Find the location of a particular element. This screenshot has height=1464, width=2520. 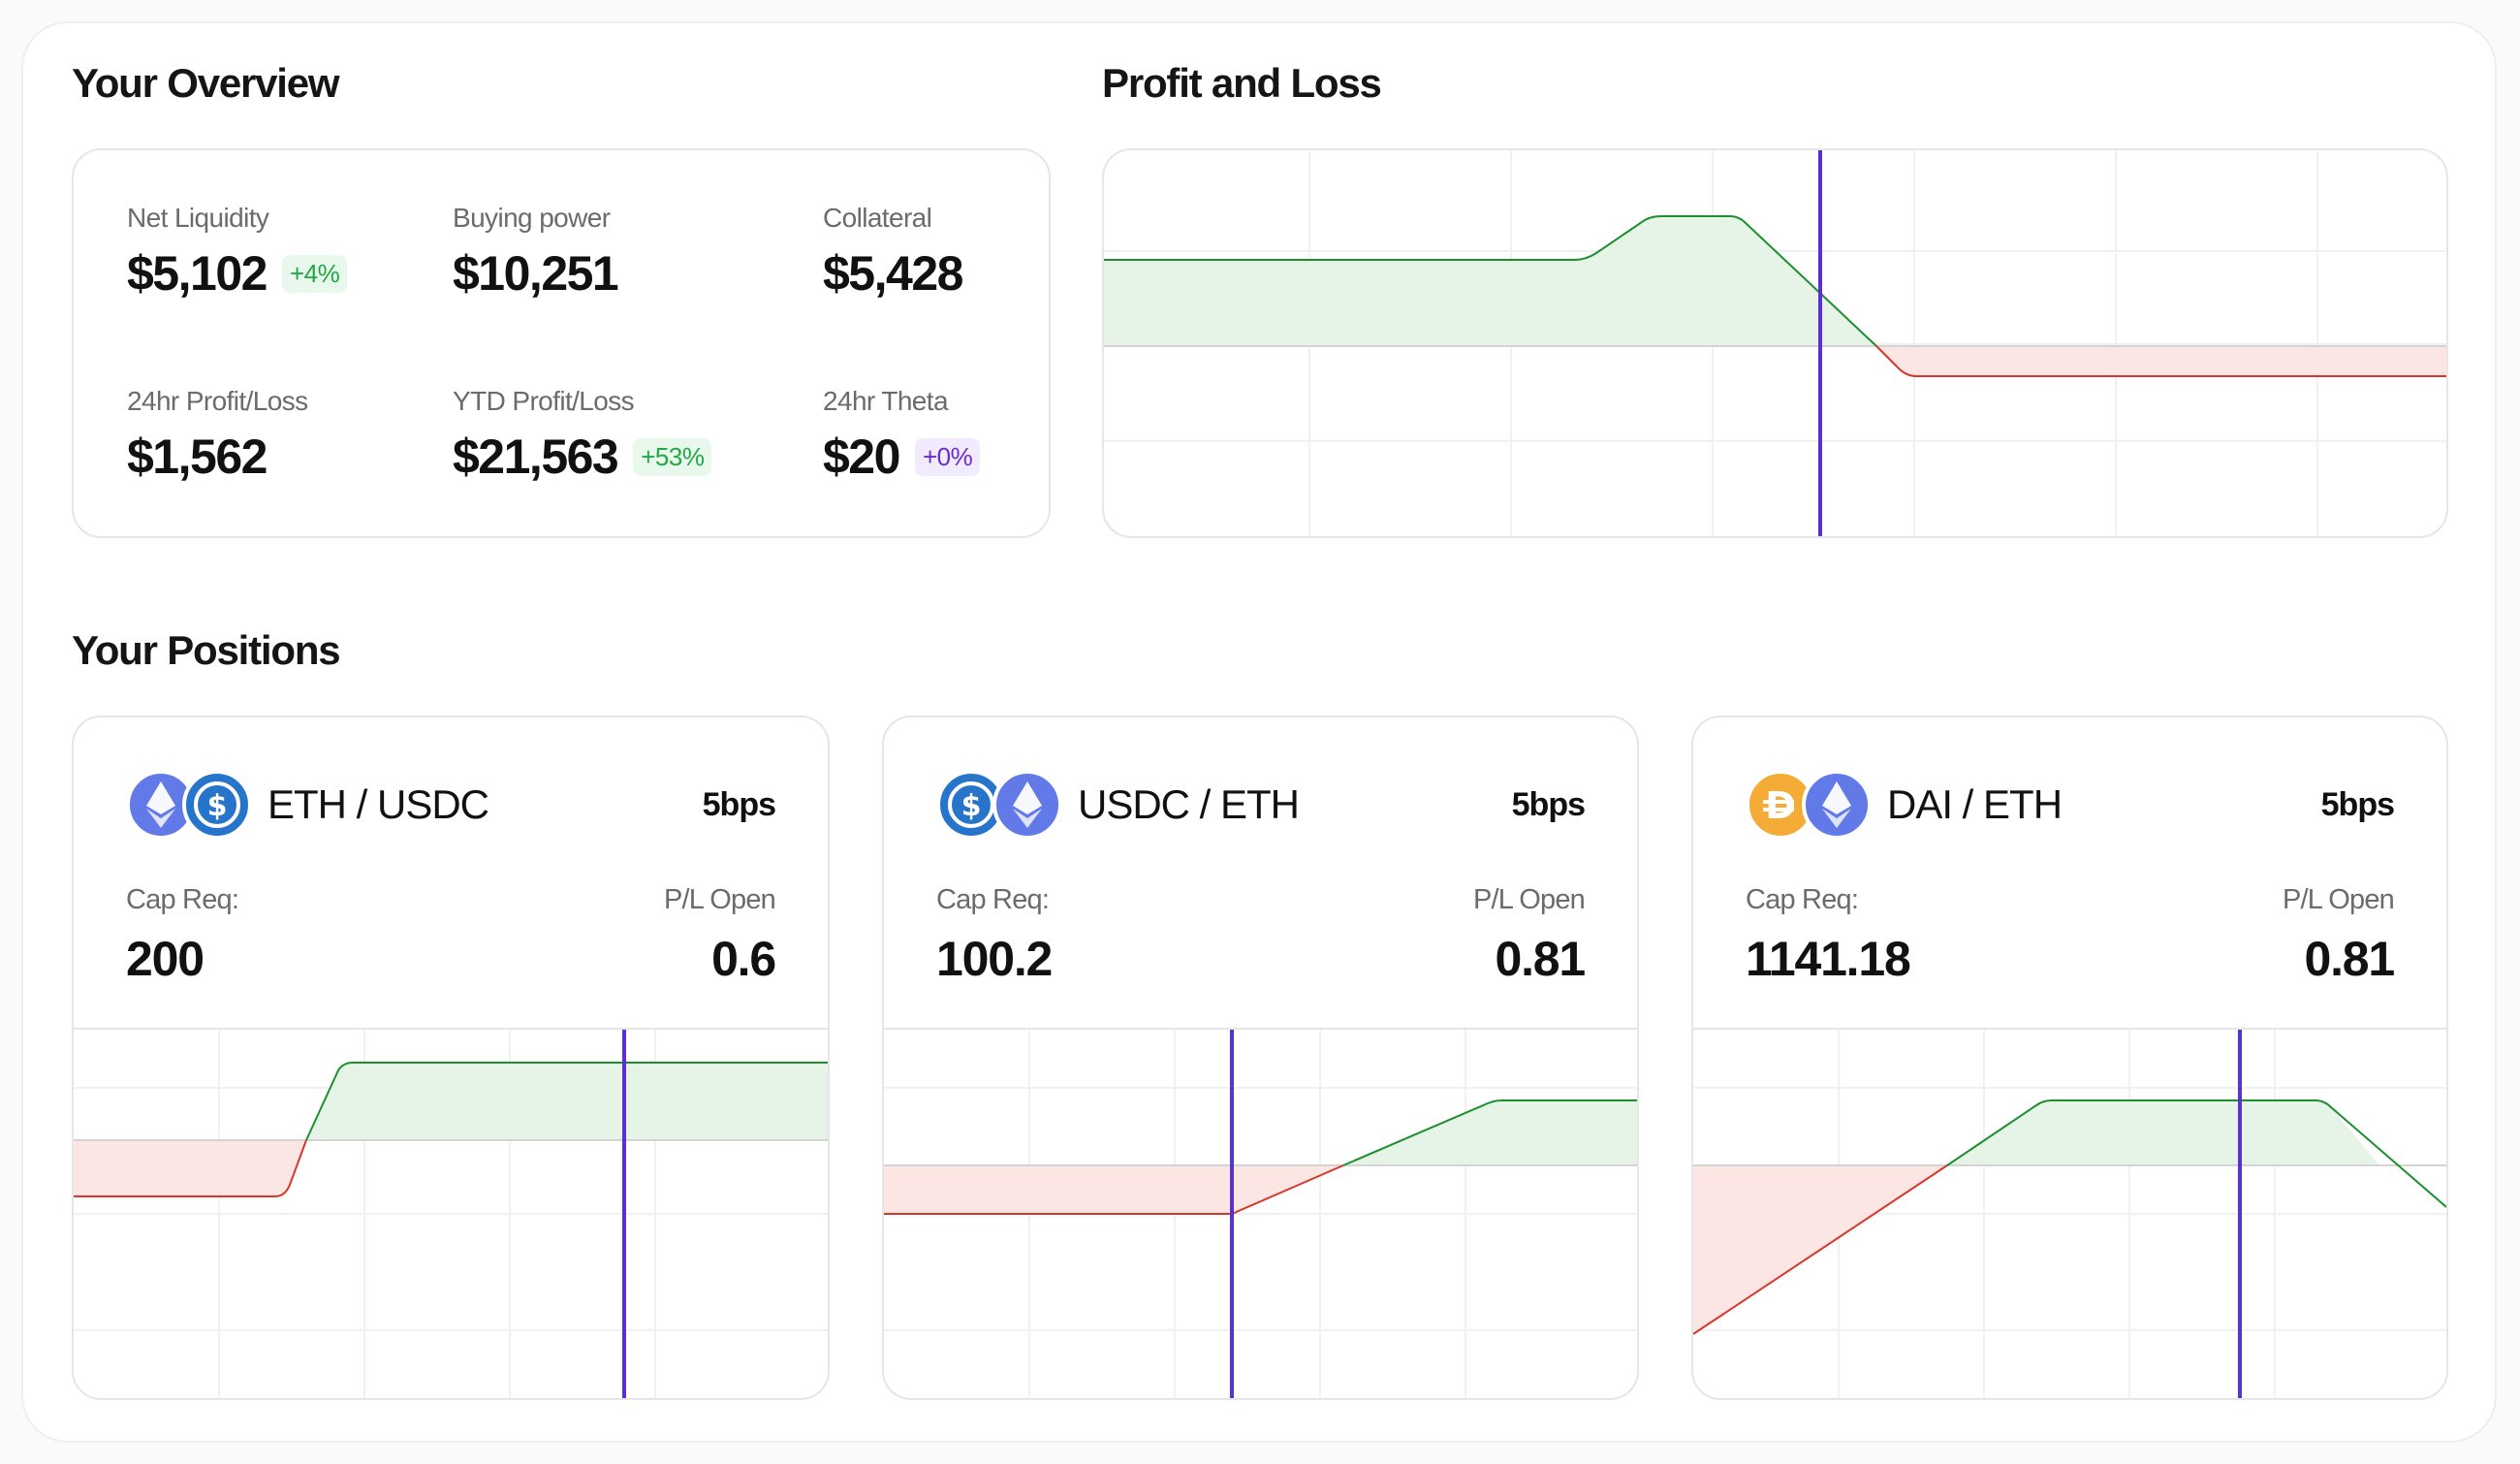

pnl-chart-card is located at coordinates (1775, 343).